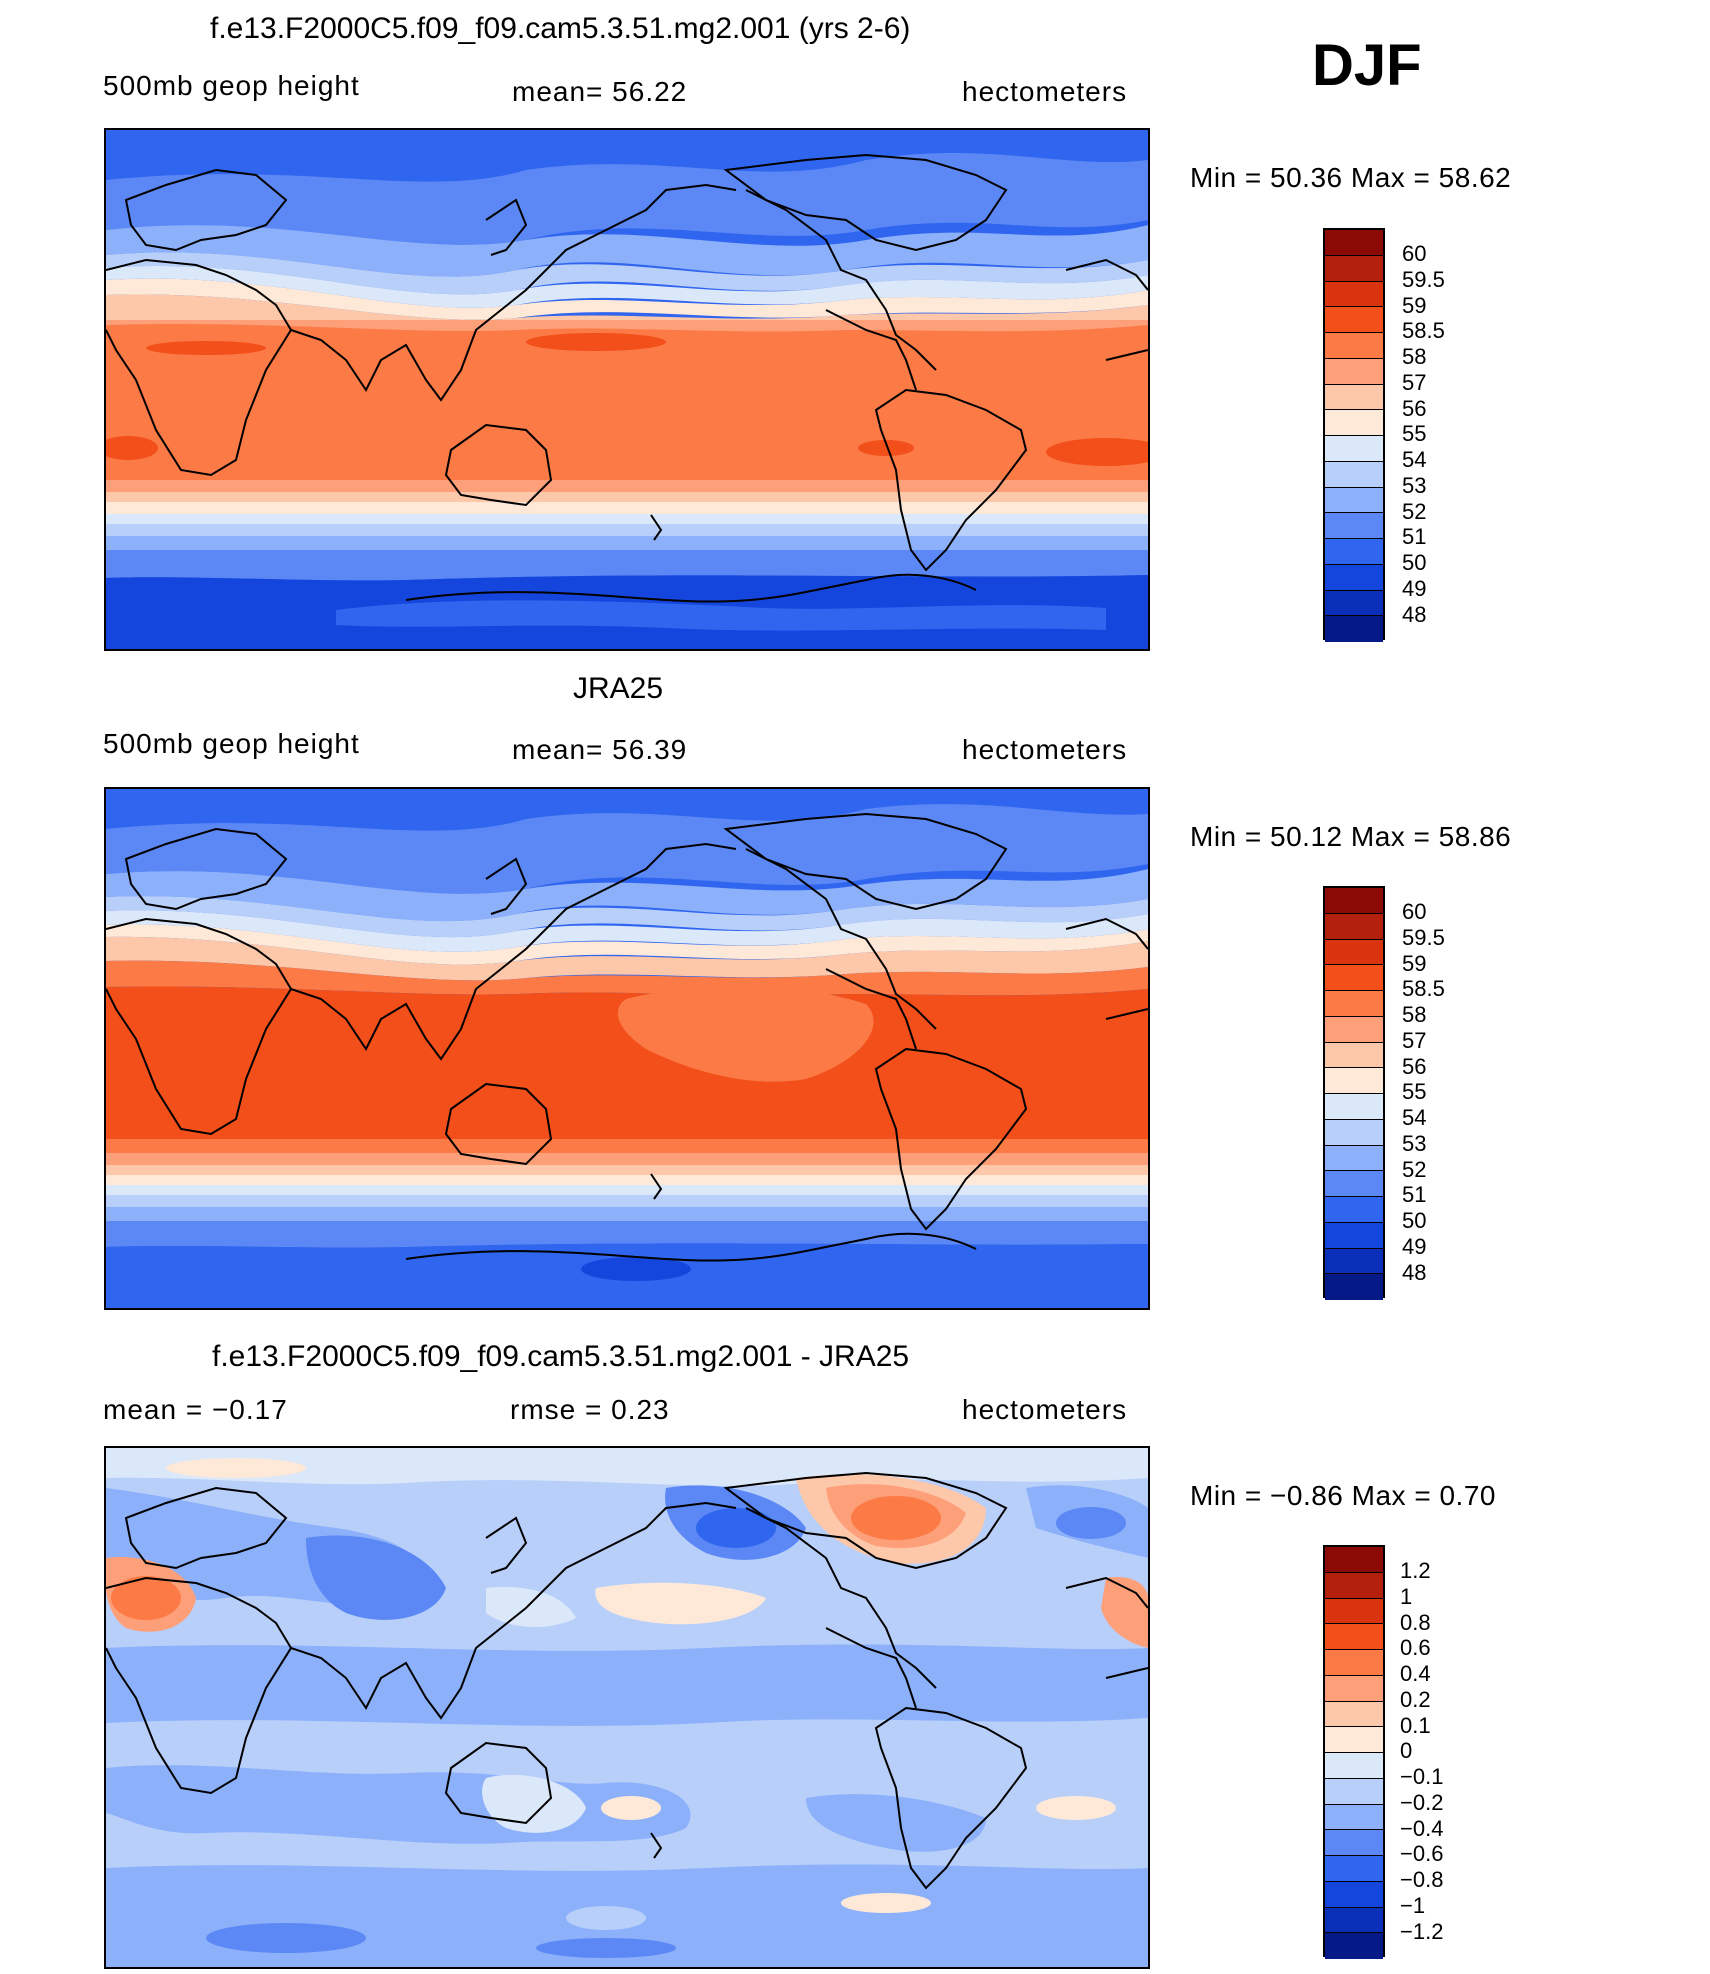 The image size is (1710, 1974). Describe the element at coordinates (1414, 485) in the screenshot. I see `colorbar-model-label: 53` at that location.